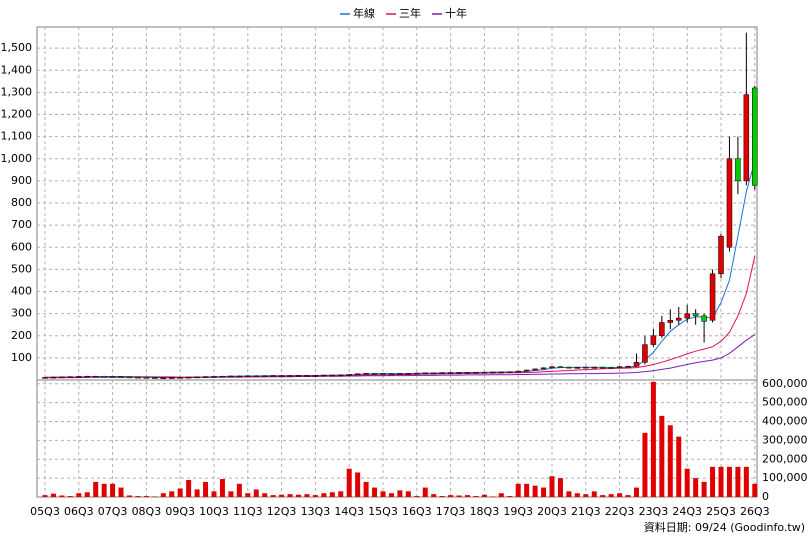 The image size is (808, 540). What do you see at coordinates (45, 511) in the screenshot?
I see `x-tick-label: 05Q3` at bounding box center [45, 511].